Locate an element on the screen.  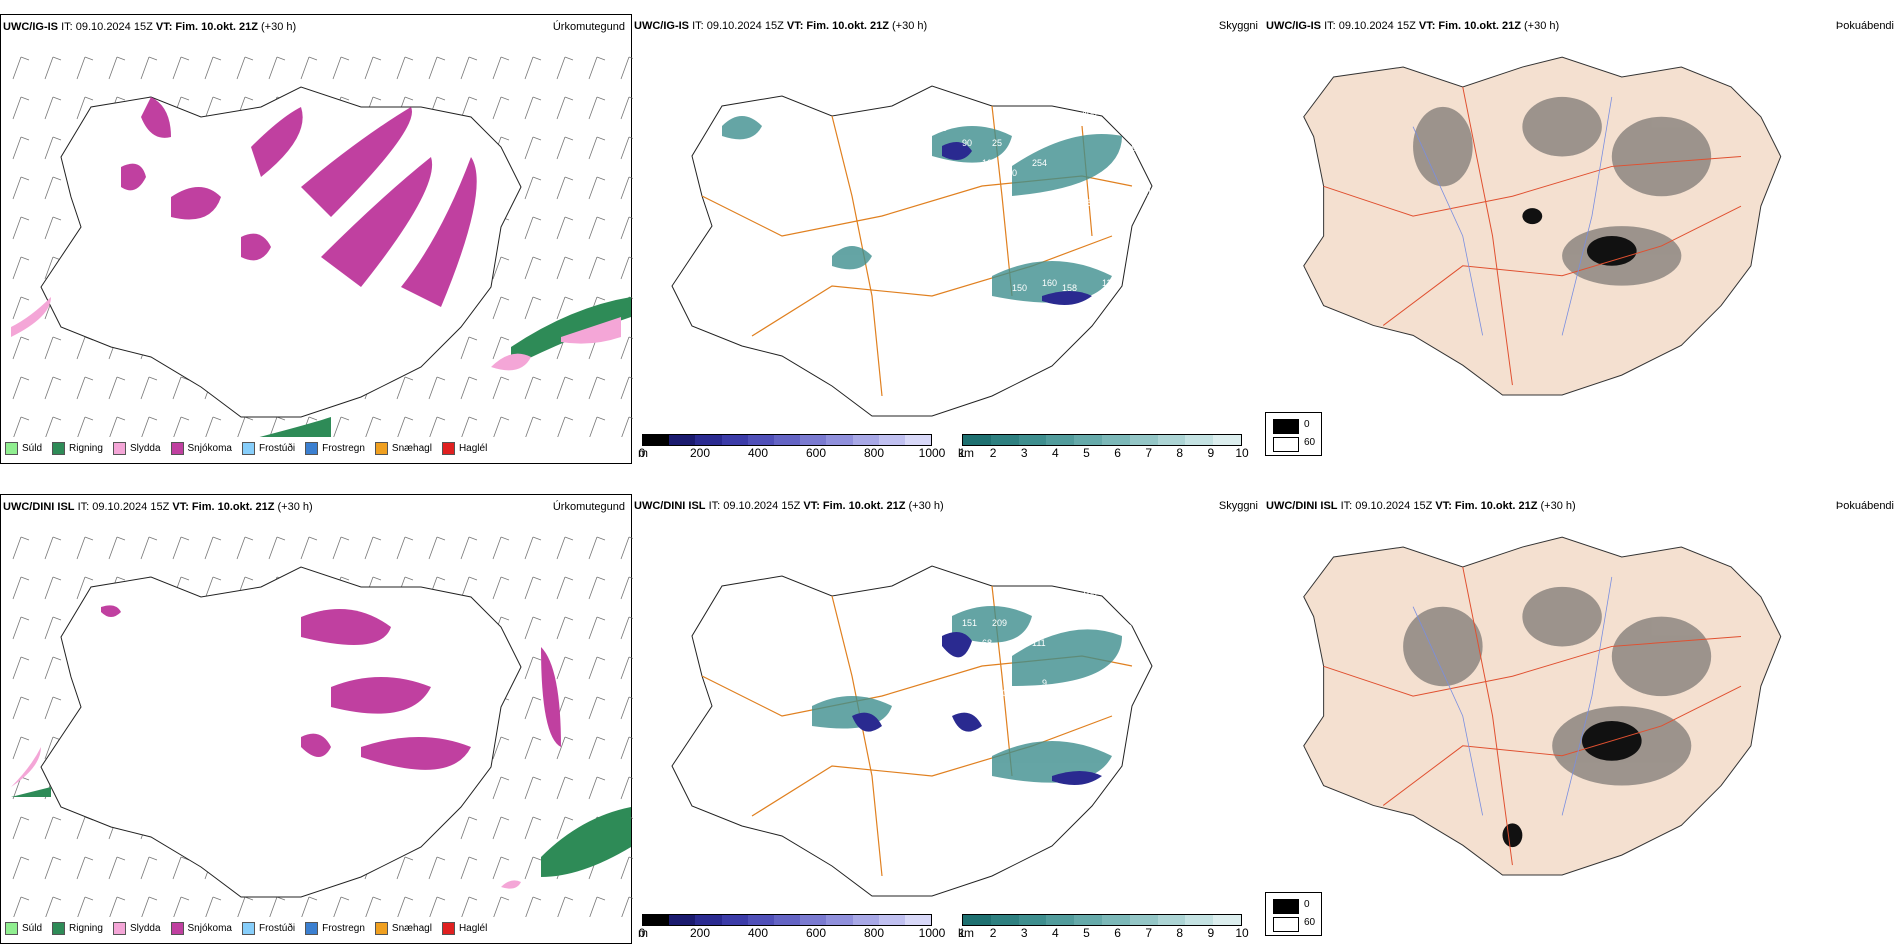
legend-item: Rigning is located at coordinates (77, 928).